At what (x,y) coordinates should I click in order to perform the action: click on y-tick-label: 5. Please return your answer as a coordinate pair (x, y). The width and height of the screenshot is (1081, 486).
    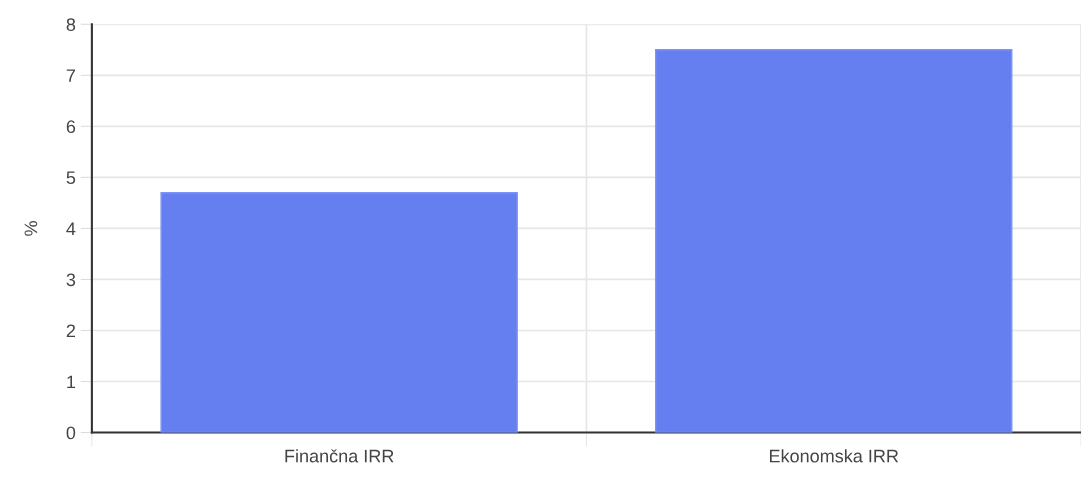
    Looking at the image, I should click on (71, 178).